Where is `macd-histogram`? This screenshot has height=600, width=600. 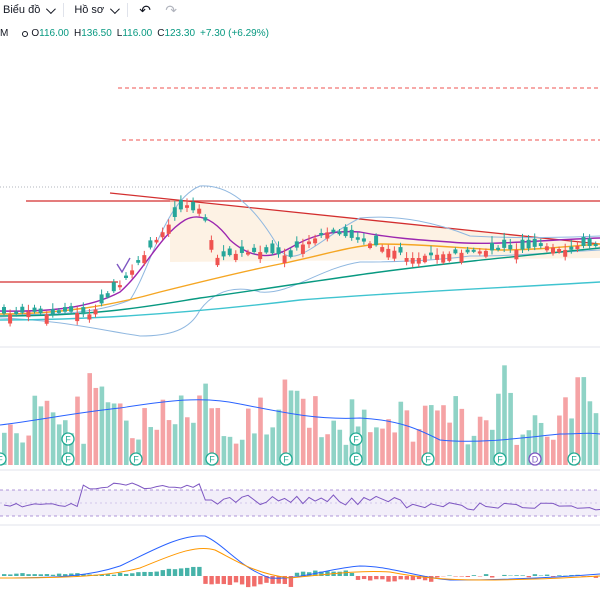 macd-histogram is located at coordinates (301, 577).